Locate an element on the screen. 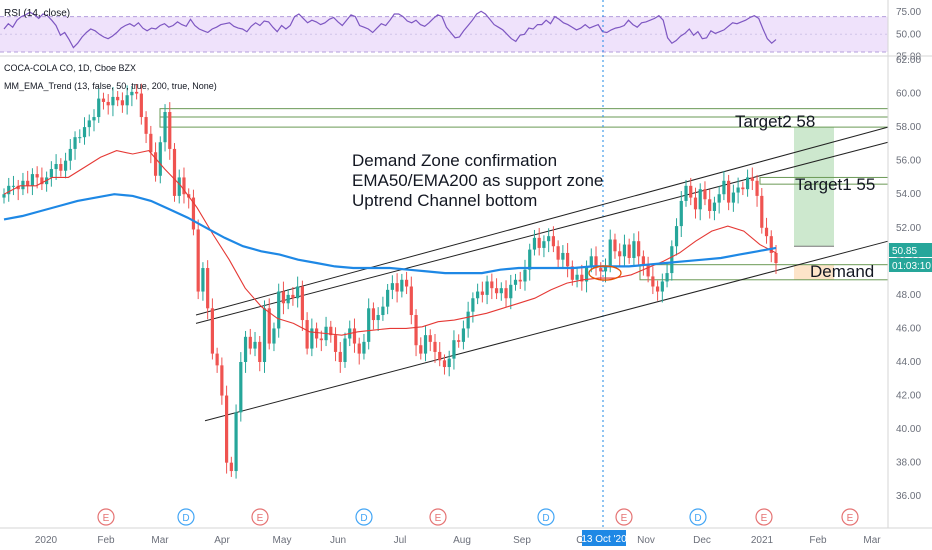 This screenshot has height=550, width=932. event-label: D is located at coordinates (185, 518).